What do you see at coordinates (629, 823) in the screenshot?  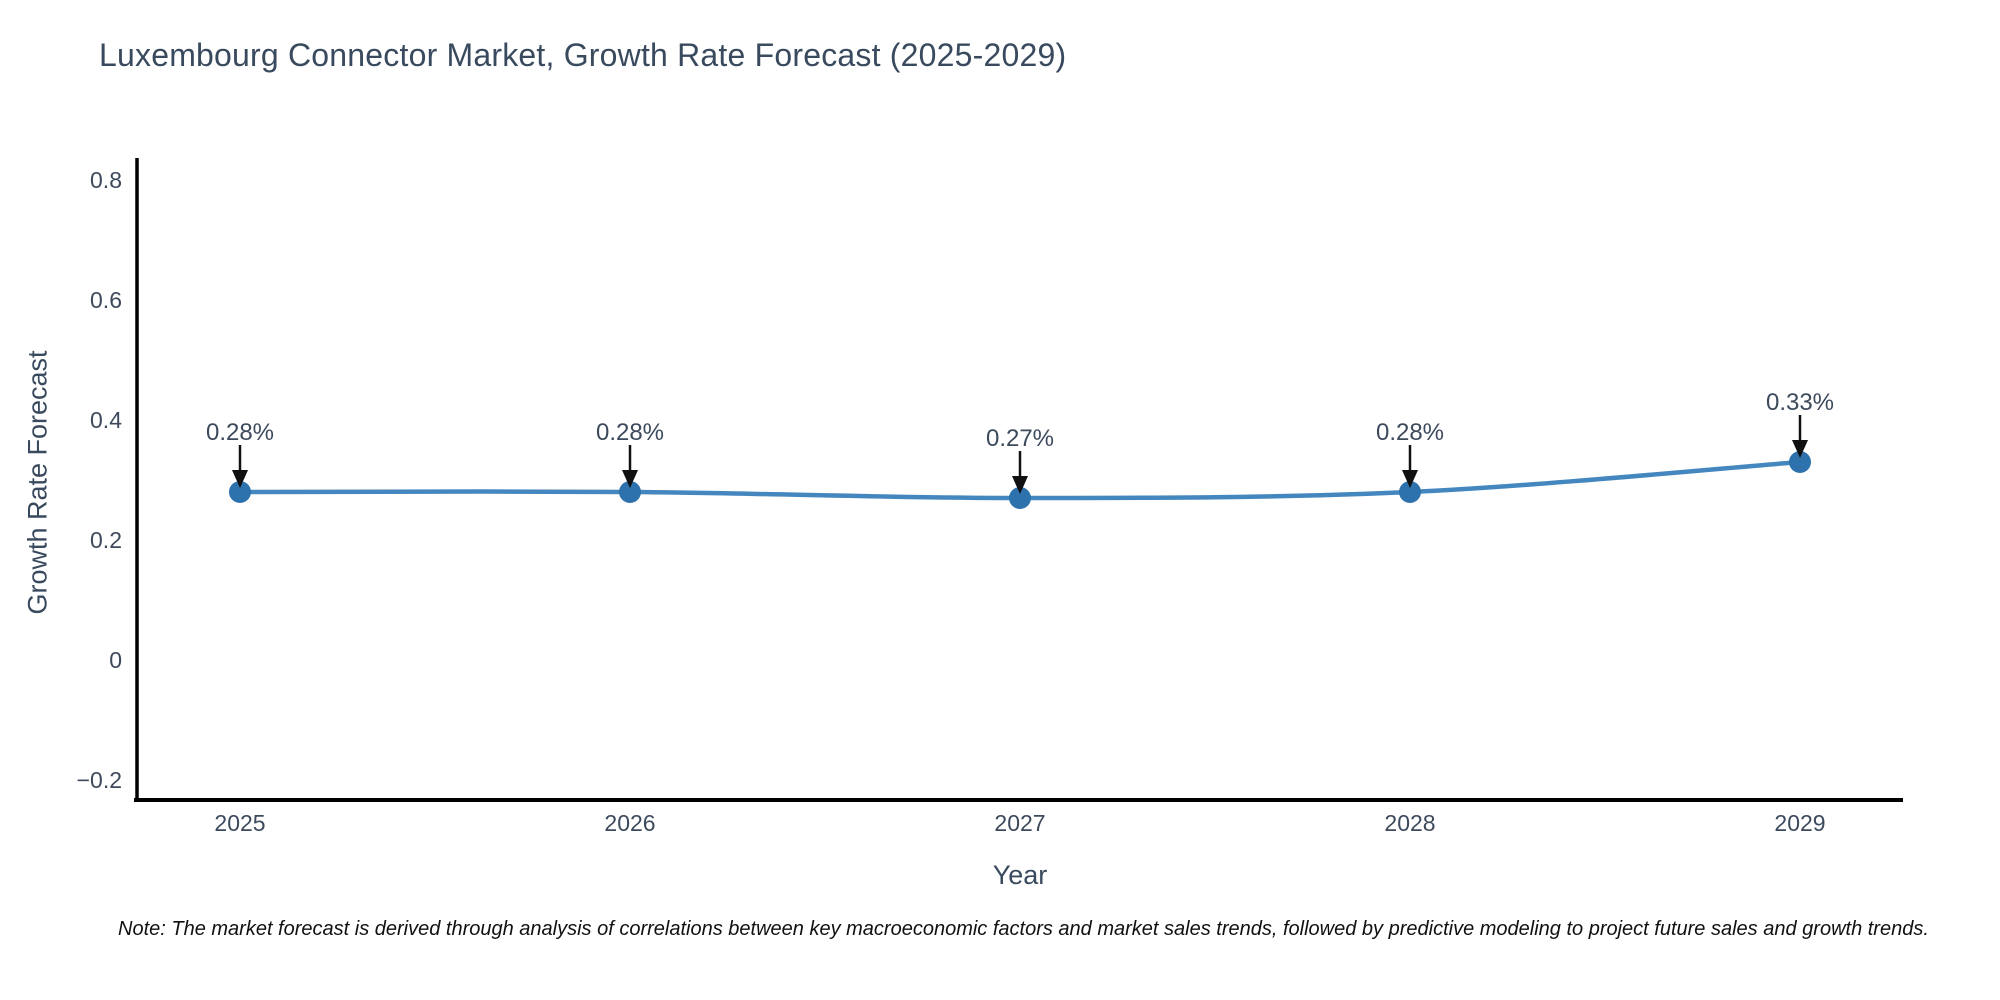 I see `x-tick-label: 2026` at bounding box center [629, 823].